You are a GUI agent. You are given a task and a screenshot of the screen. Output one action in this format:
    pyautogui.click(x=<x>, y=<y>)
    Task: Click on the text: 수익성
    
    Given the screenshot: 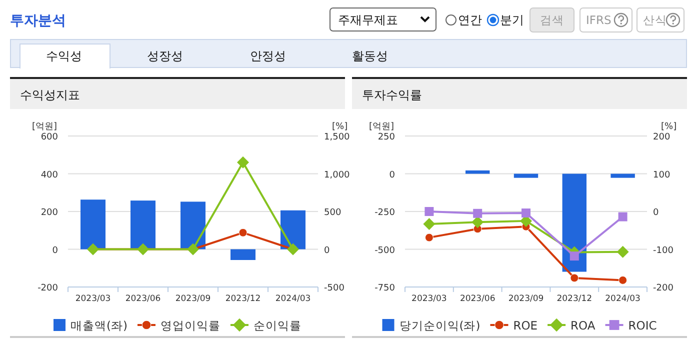 What is the action you would take?
    pyautogui.click(x=64, y=56)
    